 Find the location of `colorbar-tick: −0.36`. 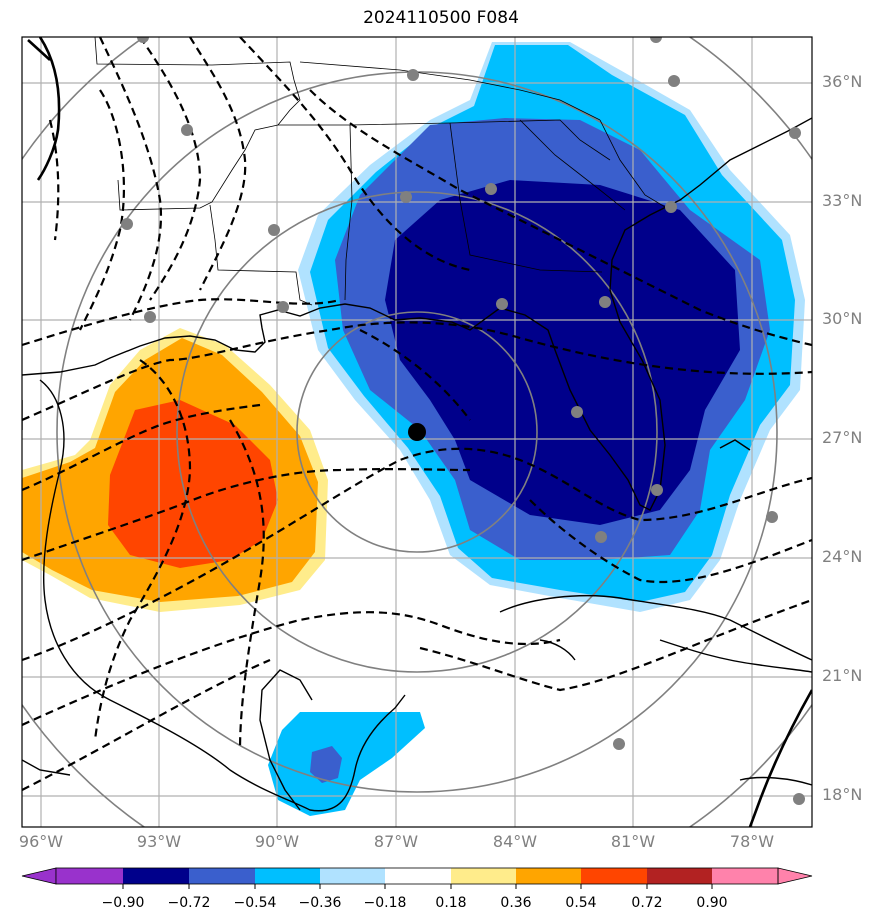

colorbar-tick: −0.36 is located at coordinates (320, 903).